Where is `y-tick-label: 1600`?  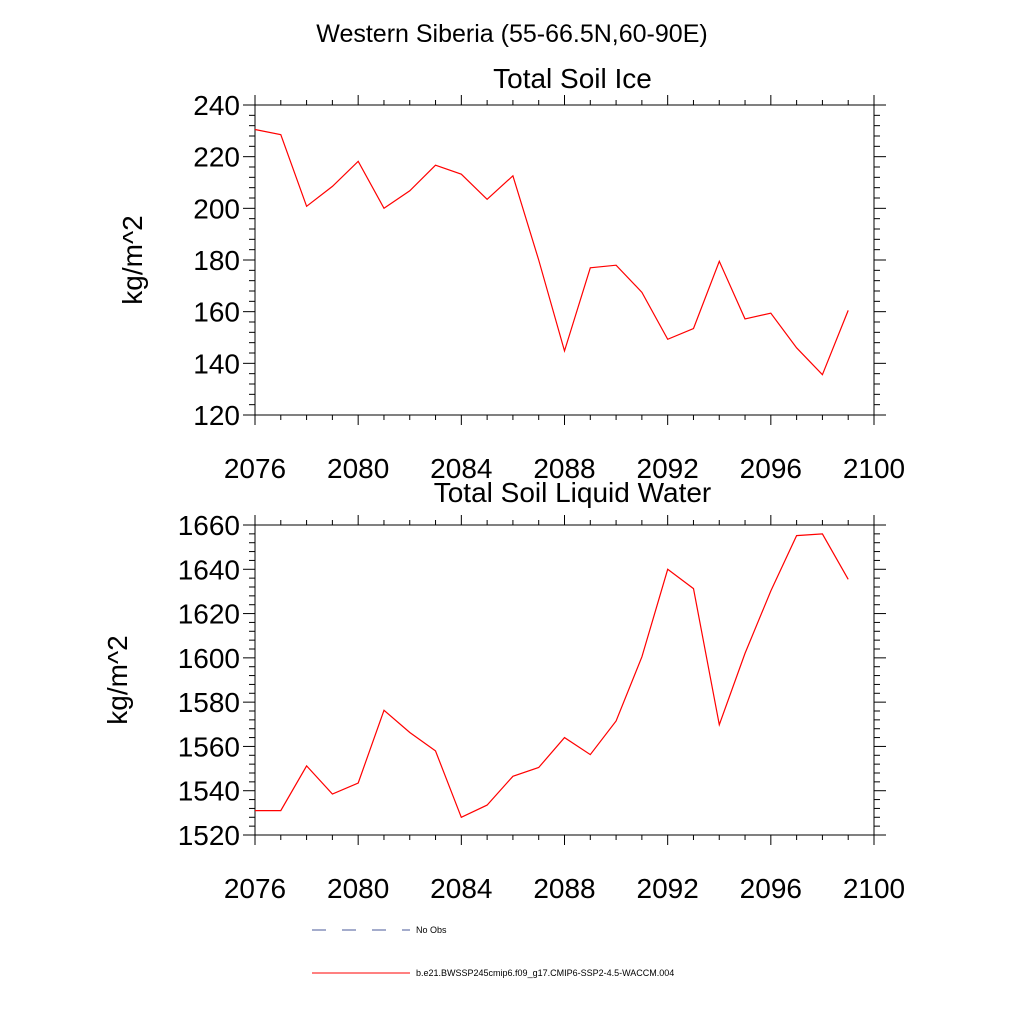 y-tick-label: 1600 is located at coordinates (209, 658).